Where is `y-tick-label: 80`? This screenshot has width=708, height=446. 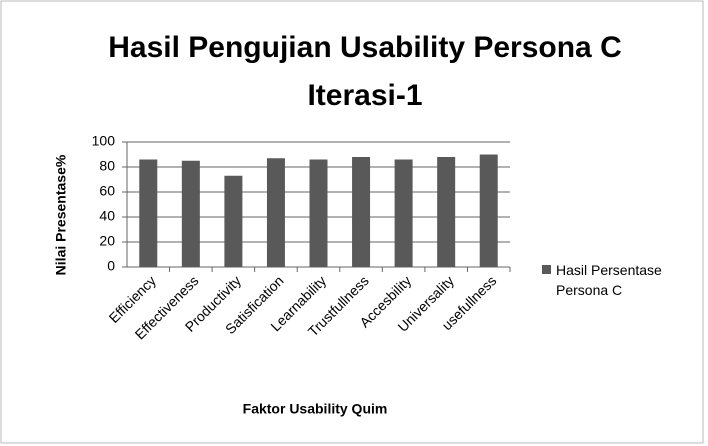 y-tick-label: 80 is located at coordinates (107, 166).